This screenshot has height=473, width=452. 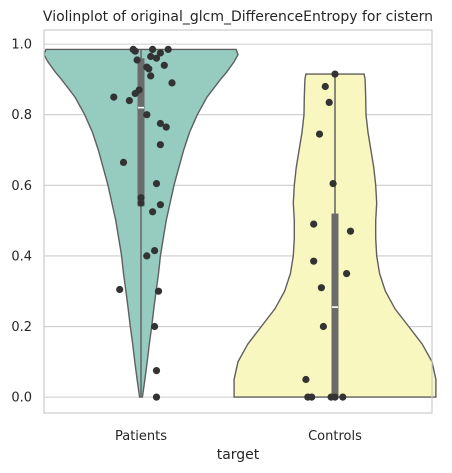 I want to click on y-tick-label: 0.0, so click(x=21, y=398).